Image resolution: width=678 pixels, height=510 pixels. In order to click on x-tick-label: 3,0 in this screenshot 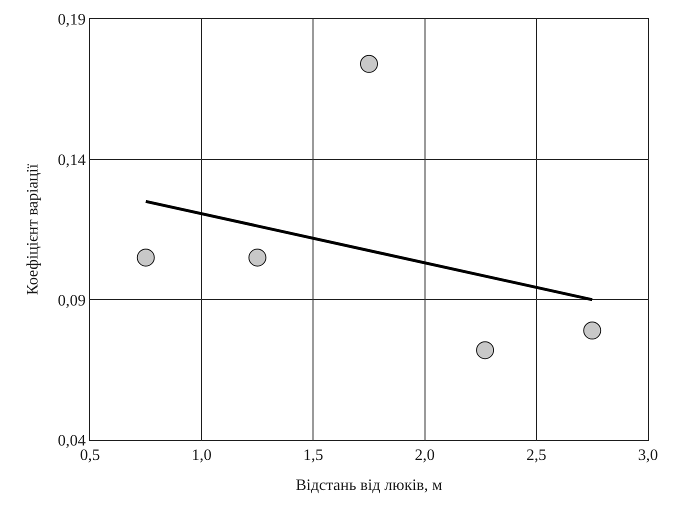, I will do `click(648, 455)`.